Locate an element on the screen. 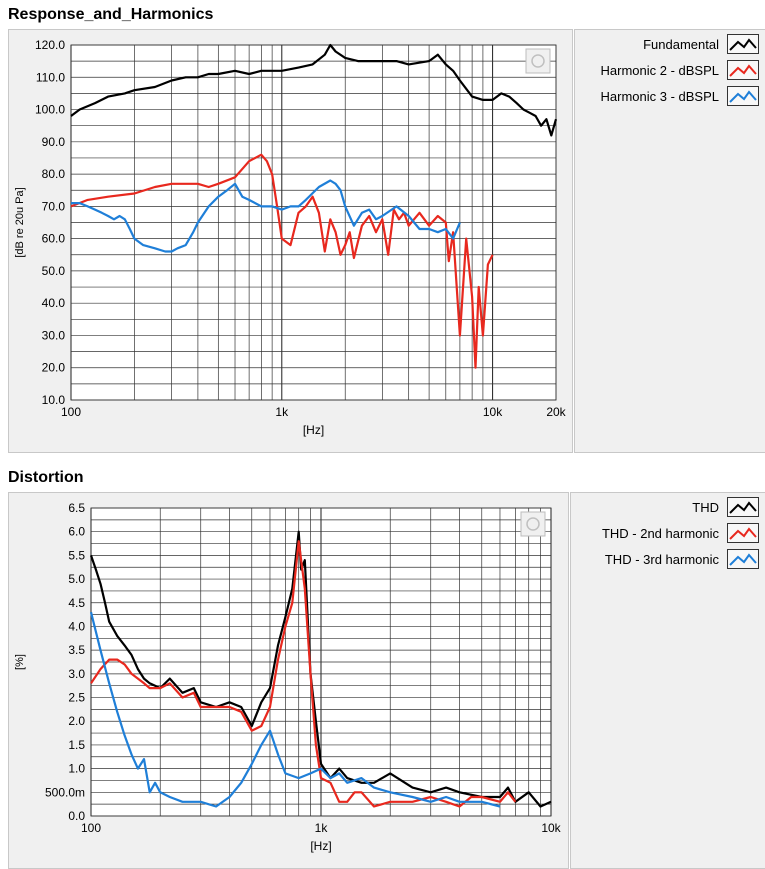 The height and width of the screenshot is (869, 765). y-tick-label: 100.0 is located at coordinates (50, 110).